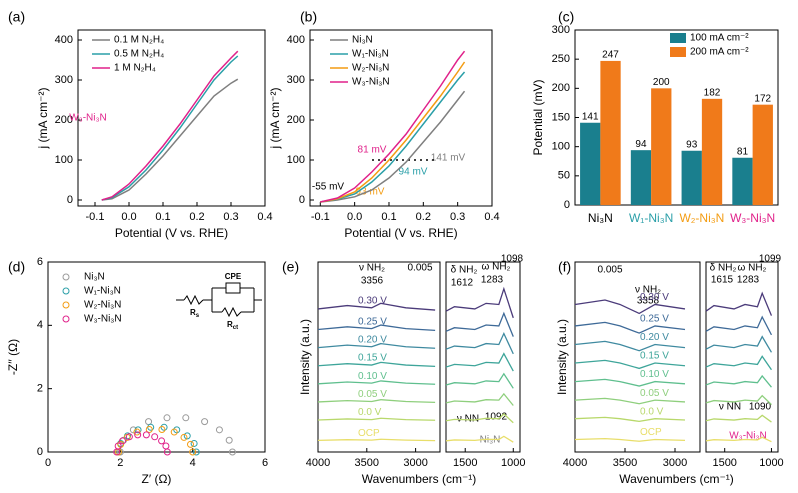 This screenshot has height=493, width=798. Describe the element at coordinates (157, 479) in the screenshot. I see `x-axis-label: Z′ (Ω)` at that location.